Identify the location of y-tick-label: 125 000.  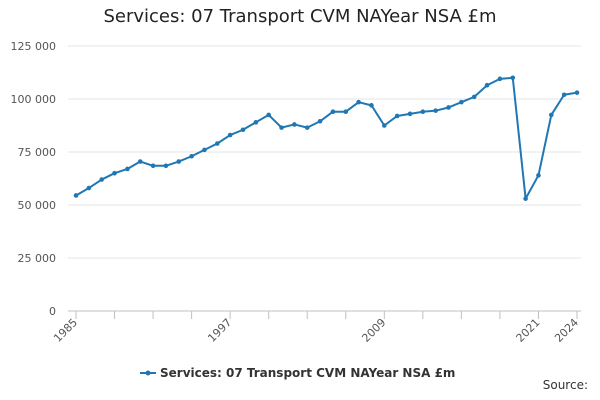
(34, 46).